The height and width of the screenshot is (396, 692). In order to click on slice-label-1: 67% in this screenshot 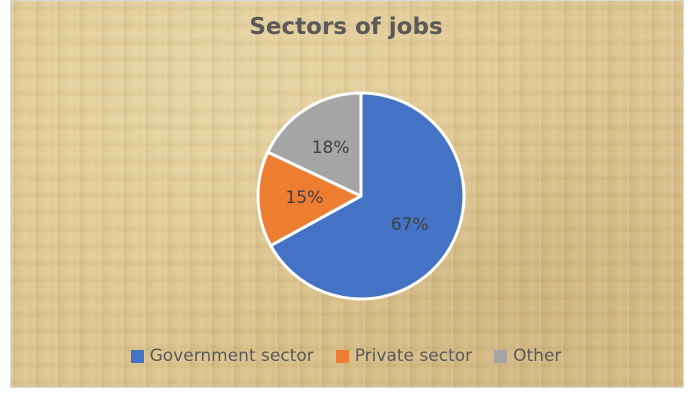, I will do `click(410, 225)`.